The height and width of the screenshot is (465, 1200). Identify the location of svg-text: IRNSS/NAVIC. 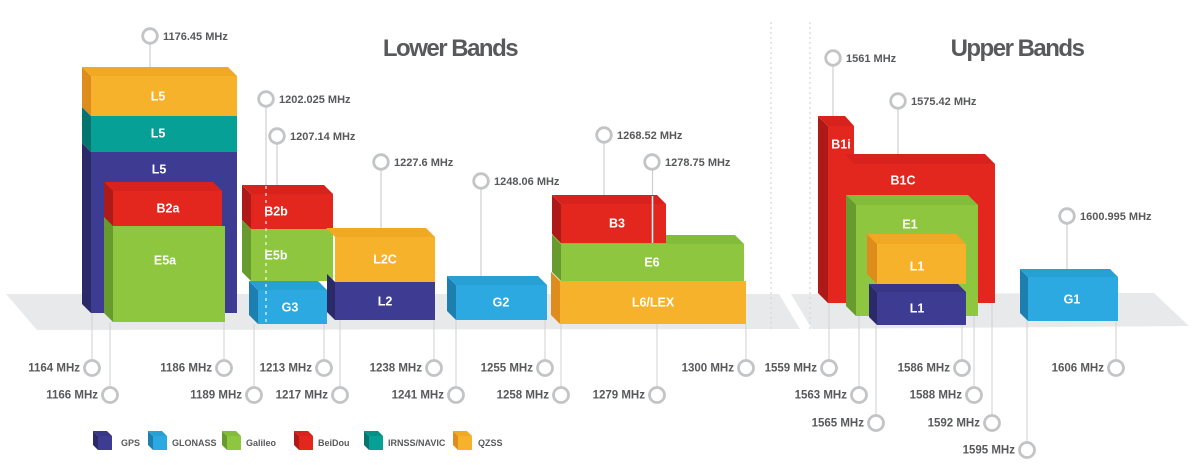
(417, 443).